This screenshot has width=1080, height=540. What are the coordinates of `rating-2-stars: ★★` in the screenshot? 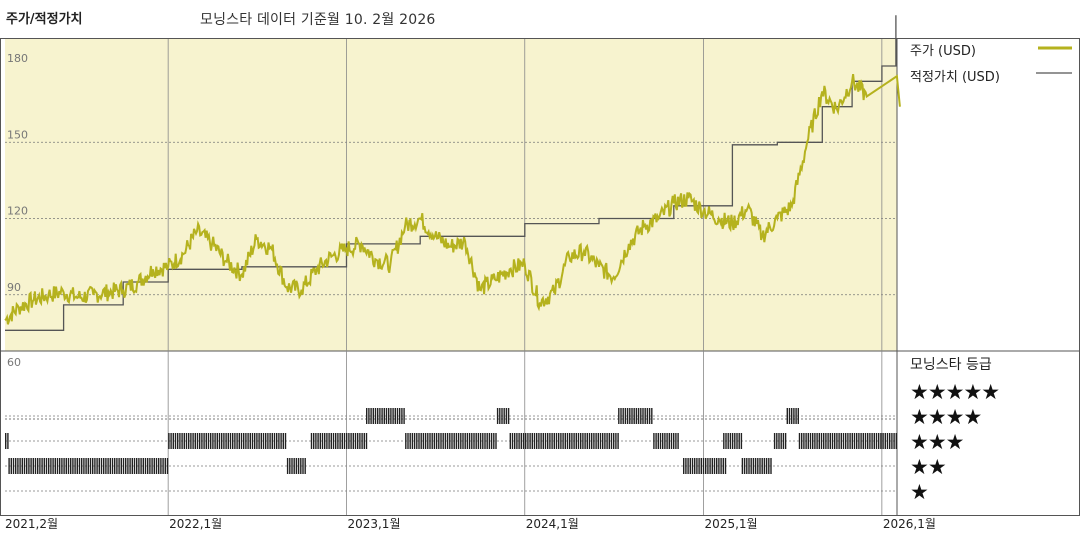 It's located at (928, 467).